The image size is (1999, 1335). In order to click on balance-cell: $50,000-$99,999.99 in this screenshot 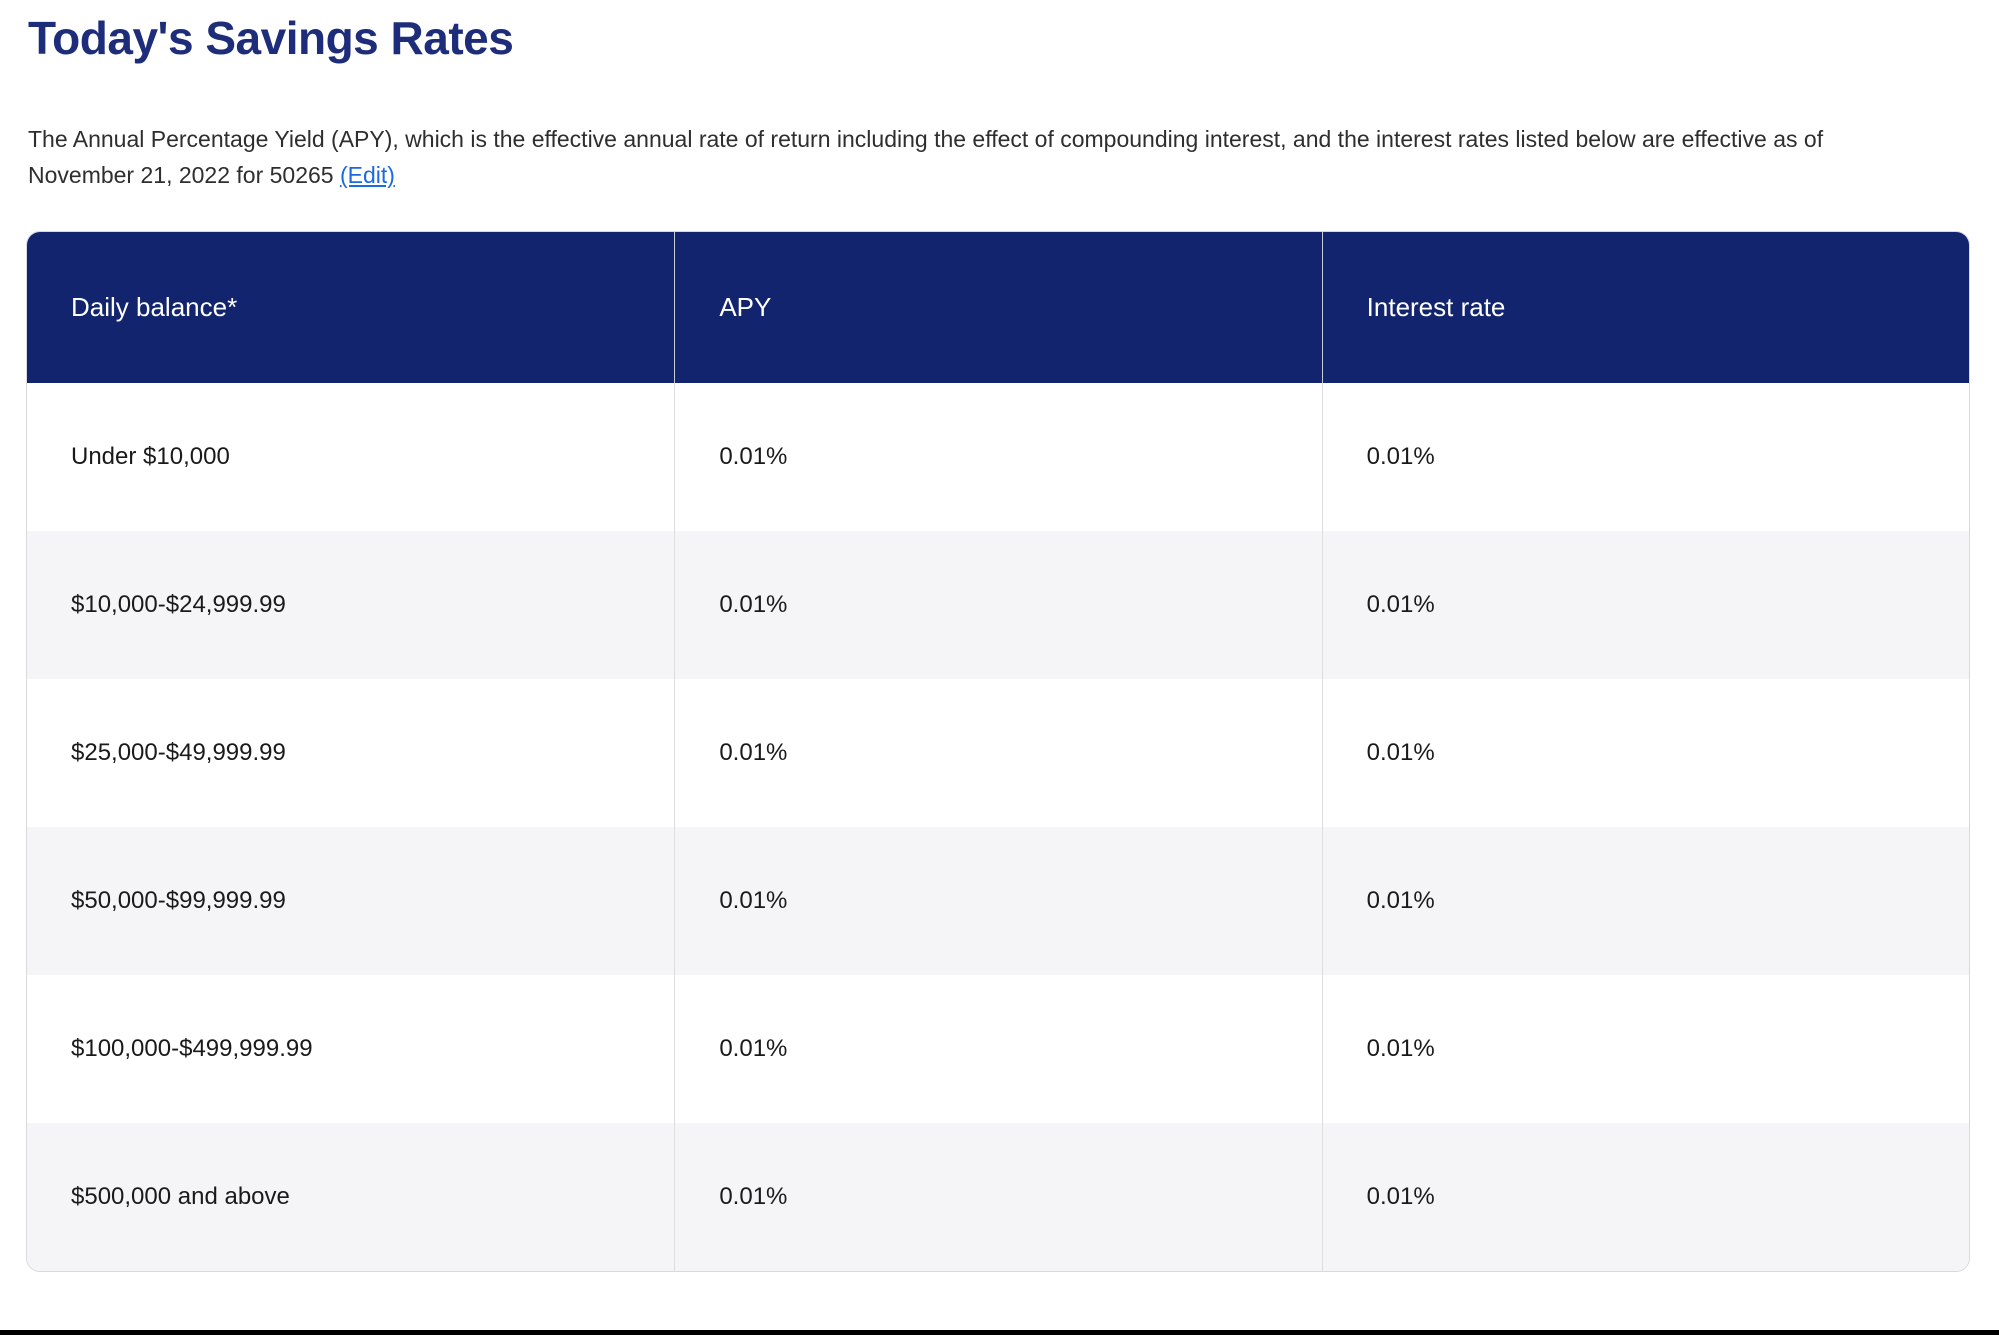, I will do `click(178, 900)`.